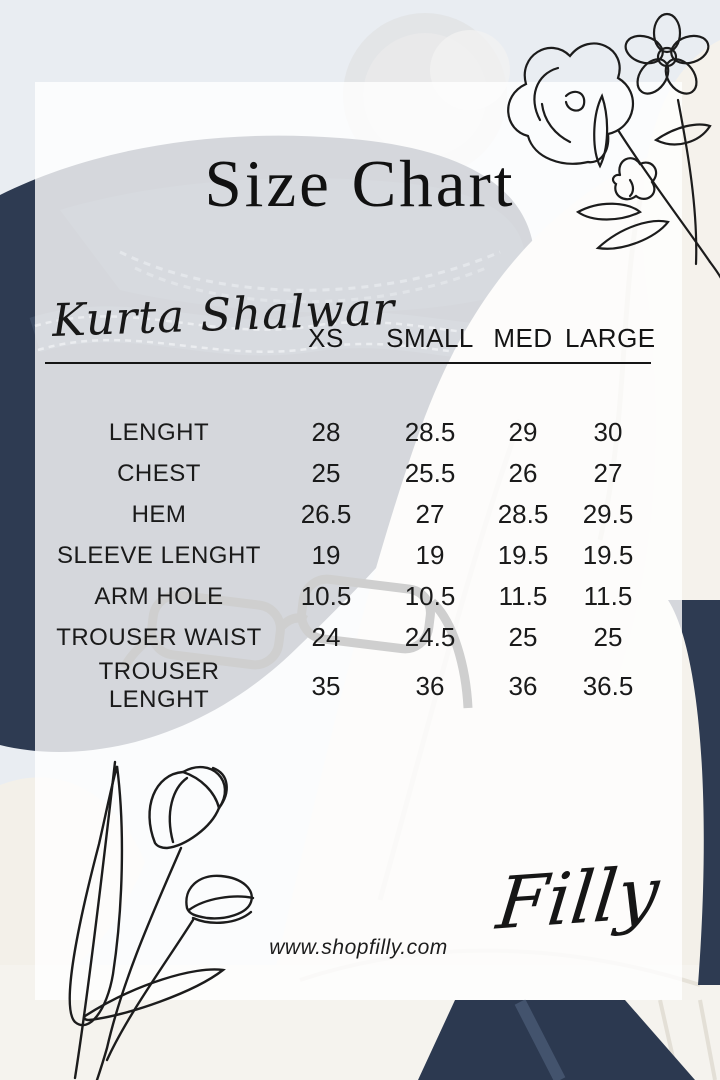 The height and width of the screenshot is (1080, 720). I want to click on cell-value: 30, so click(608, 432).